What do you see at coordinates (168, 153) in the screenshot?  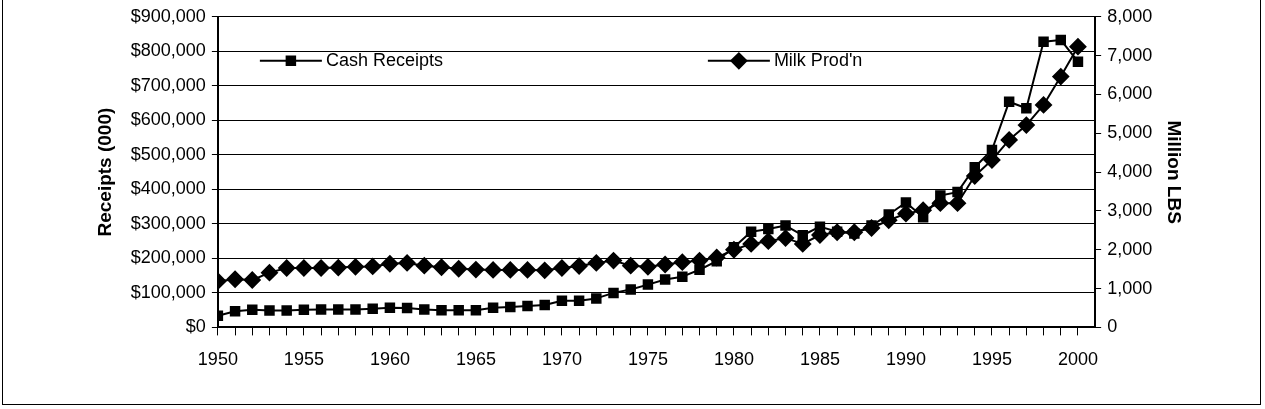 I see `y-tick-label: $500,000` at bounding box center [168, 153].